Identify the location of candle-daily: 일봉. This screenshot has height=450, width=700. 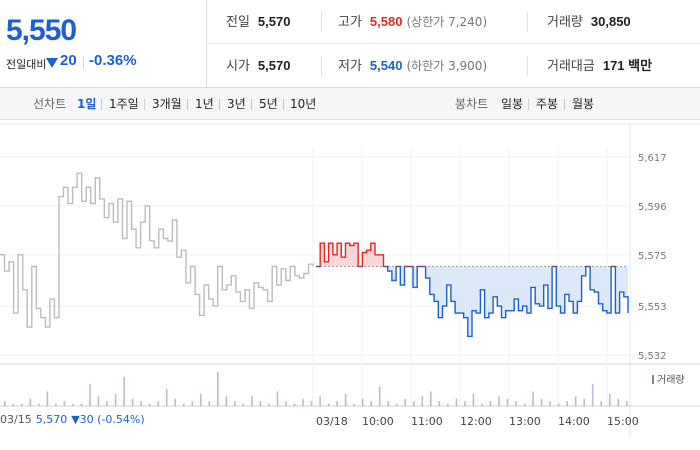
(512, 104).